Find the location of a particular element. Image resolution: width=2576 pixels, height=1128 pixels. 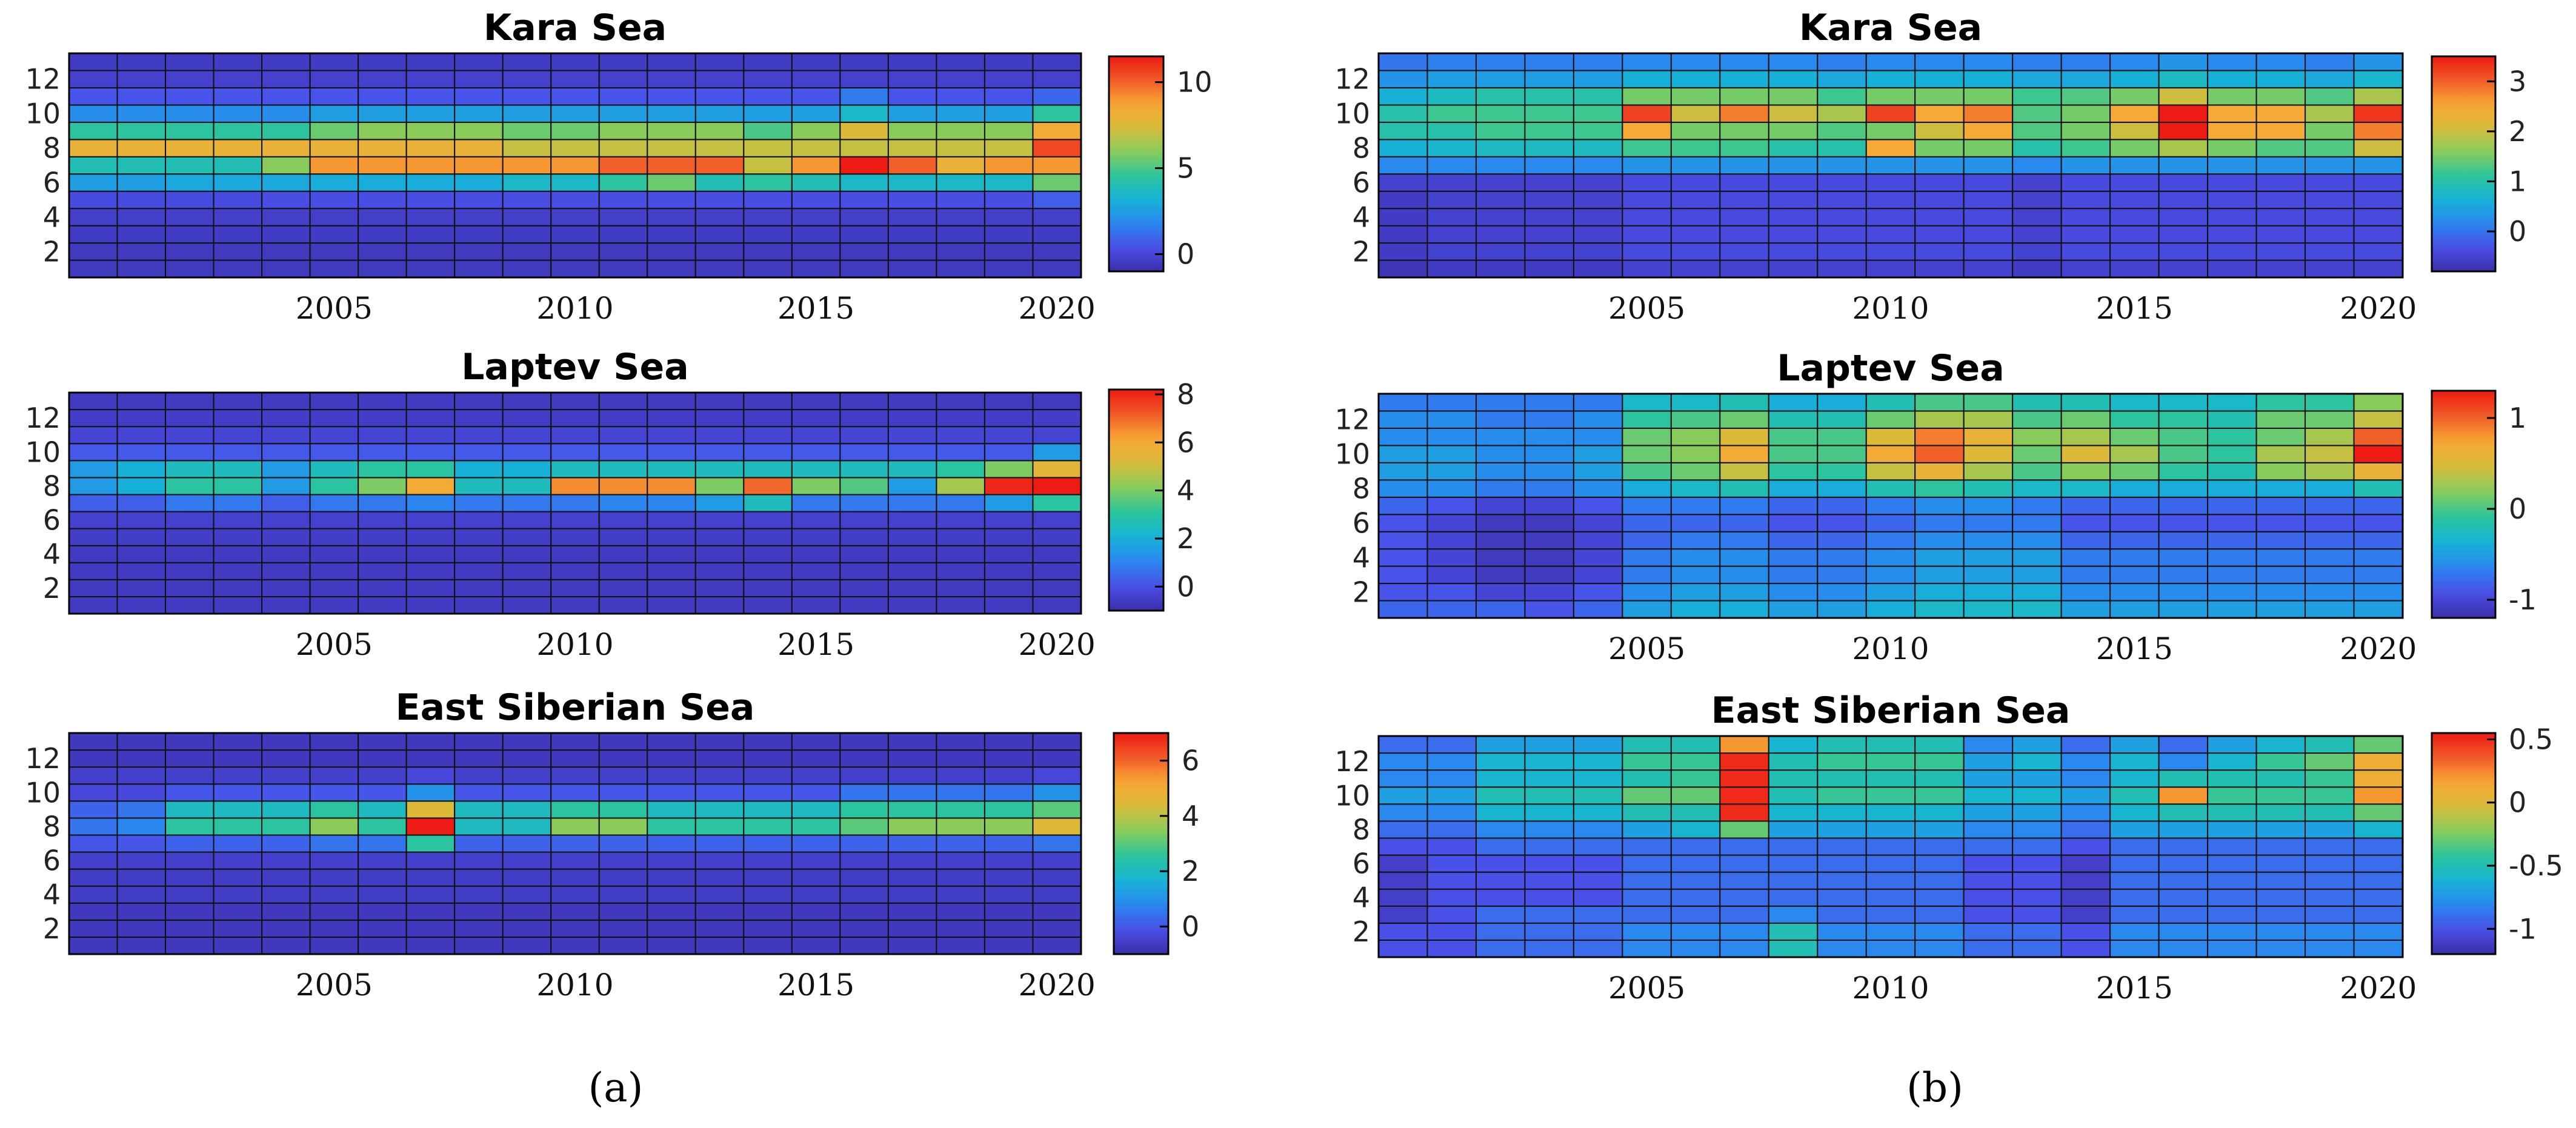

x-tick-label: 2010 is located at coordinates (1890, 648).